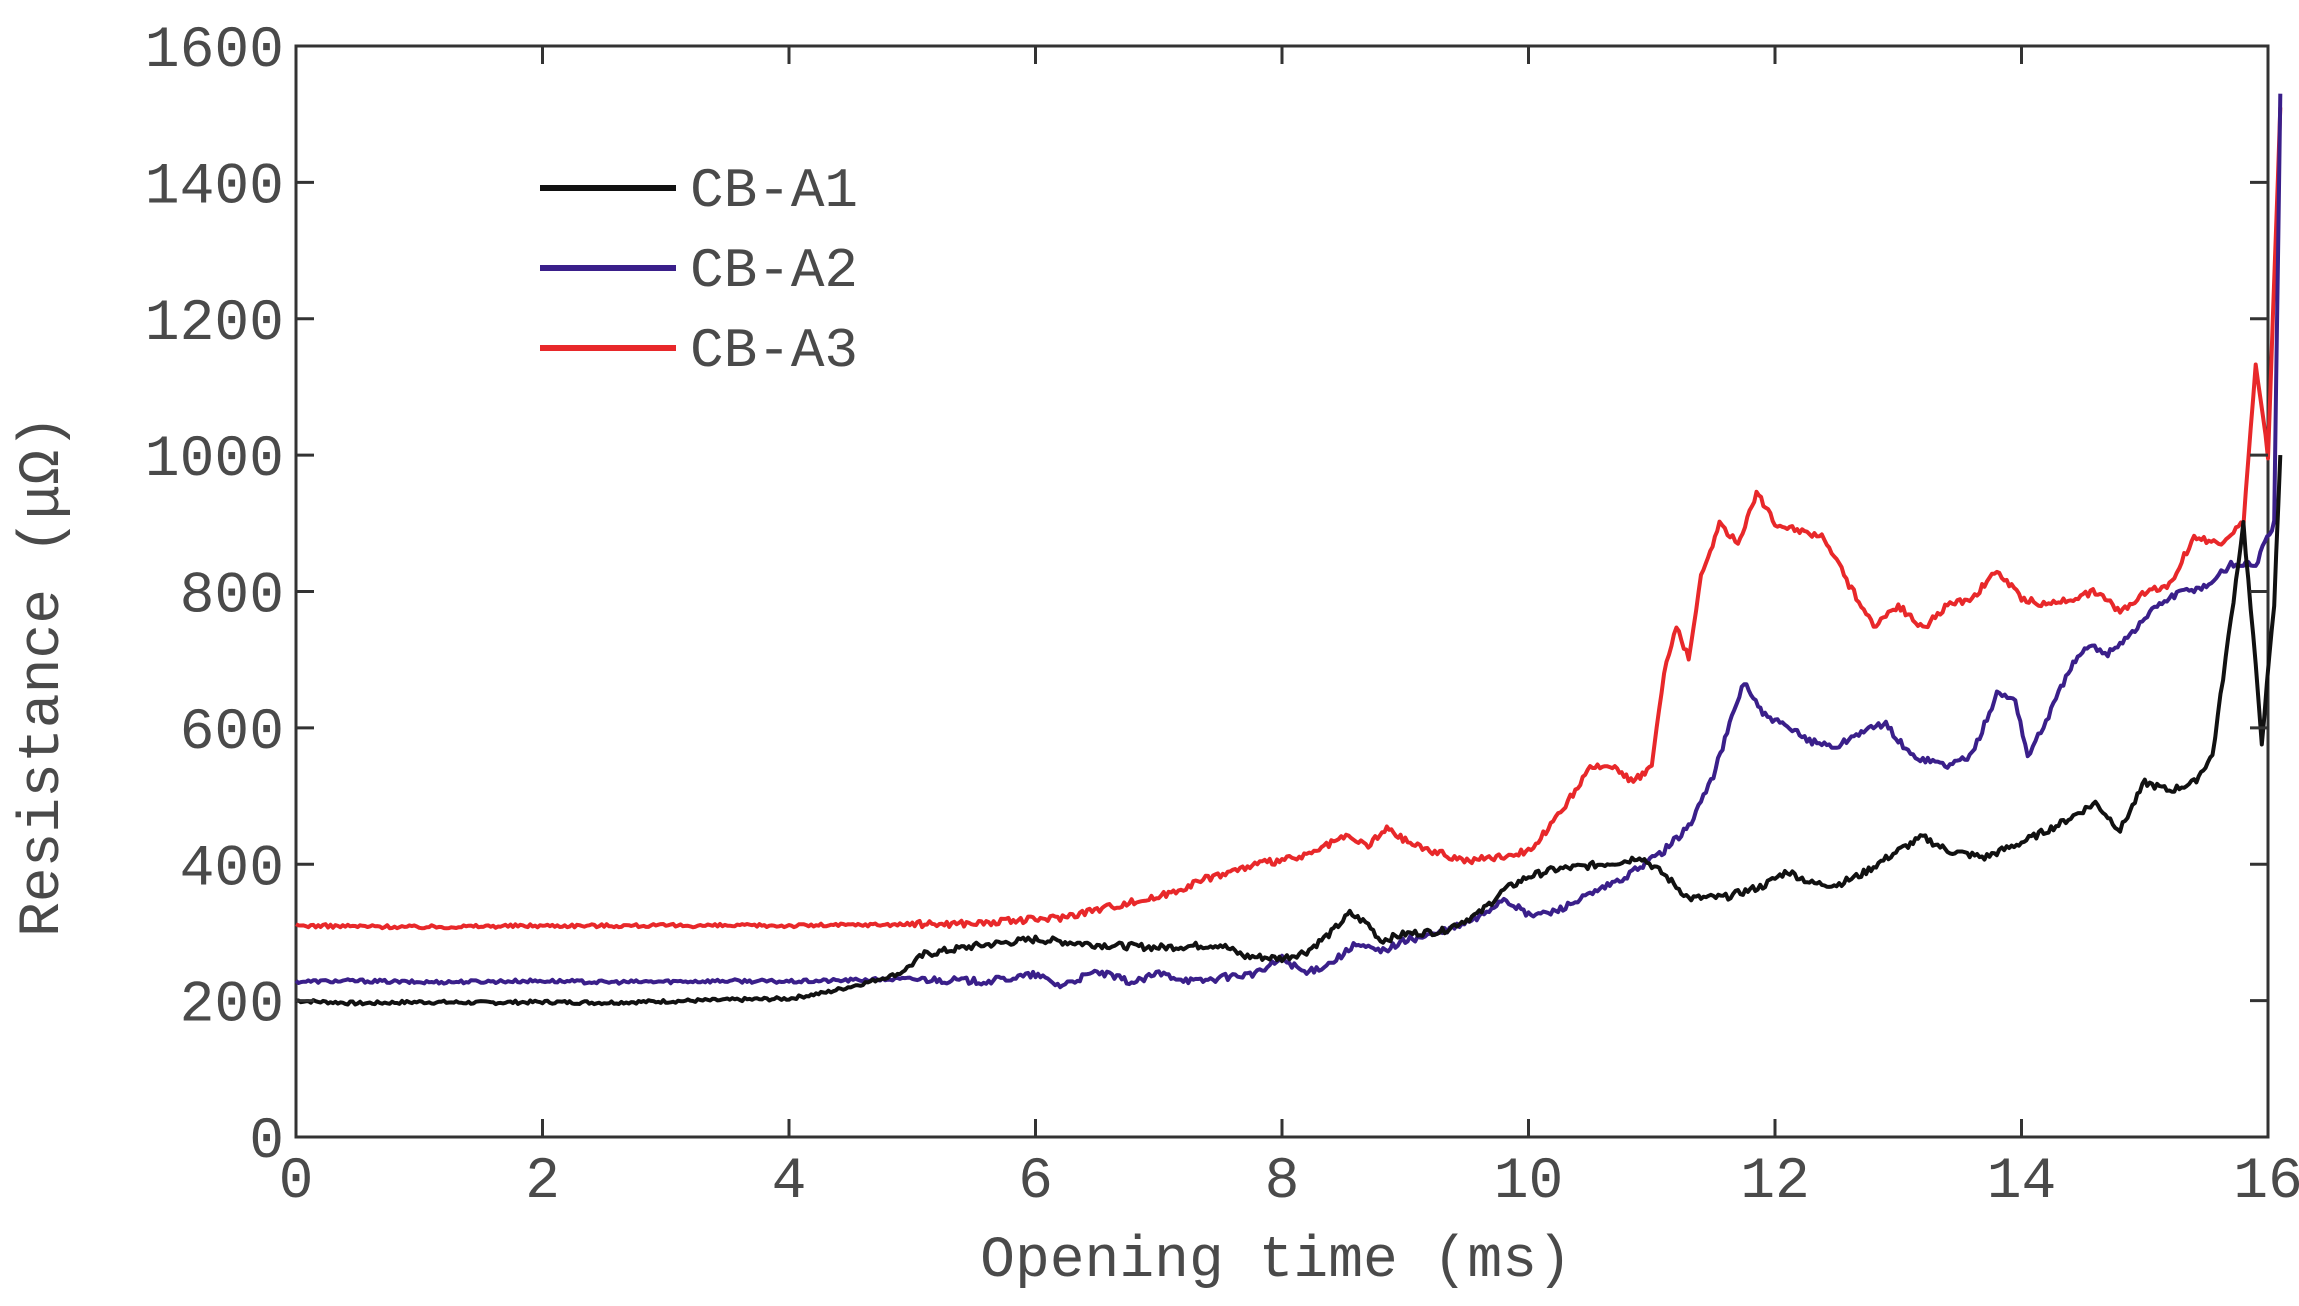  I want to click on y-tick-label: 400, so click(232, 869).